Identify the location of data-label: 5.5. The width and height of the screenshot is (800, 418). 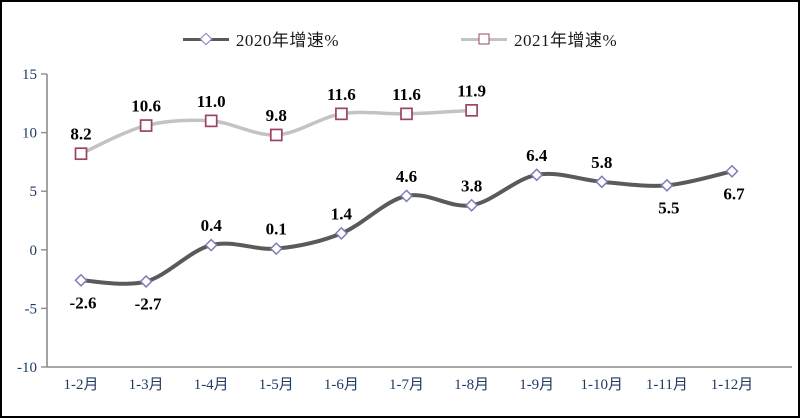
(668, 207).